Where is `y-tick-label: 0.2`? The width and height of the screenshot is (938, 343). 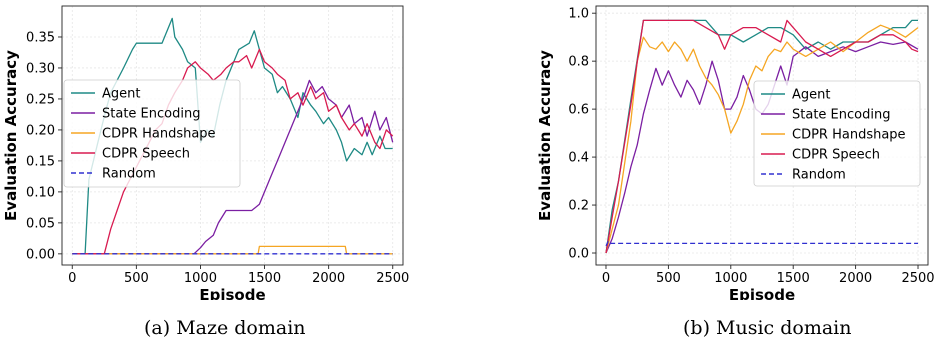 y-tick-label: 0.2 is located at coordinates (578, 206).